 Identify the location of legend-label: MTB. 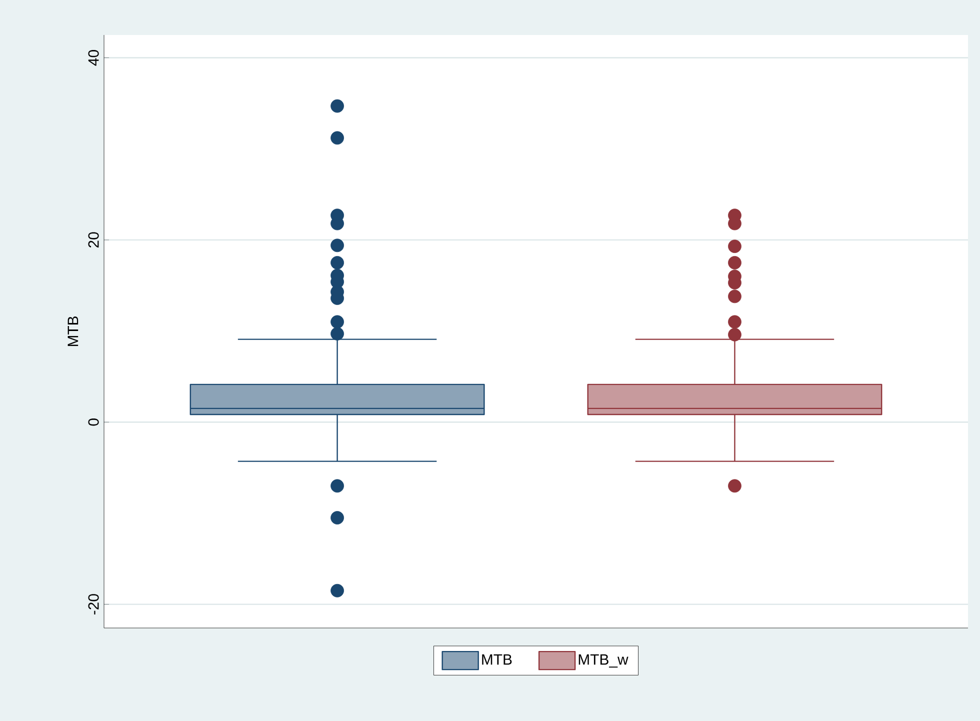
(497, 659).